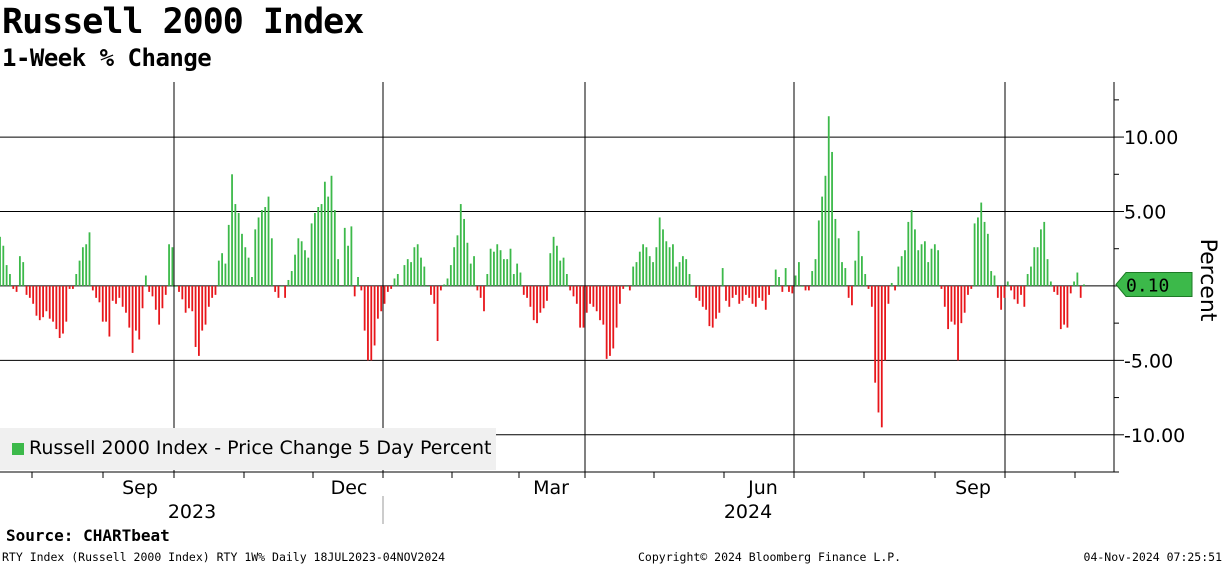  I want to click on source-label: Source: CHARTbeat, so click(88, 535).